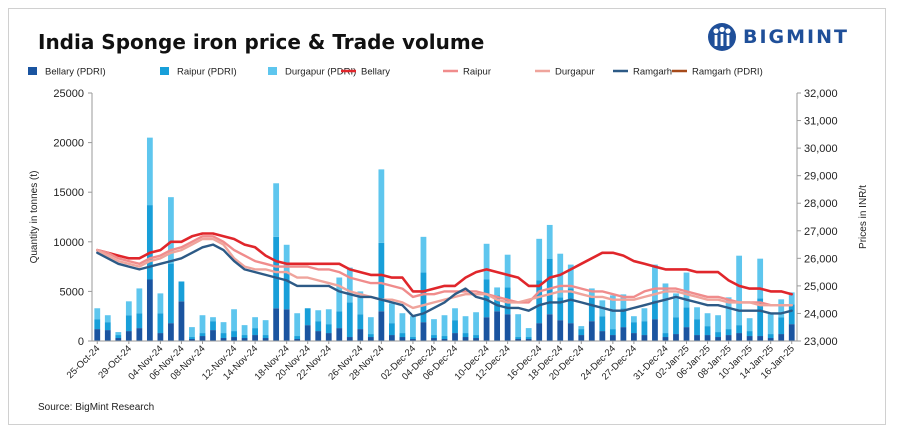  What do you see at coordinates (84, 362) in the screenshot?
I see `x-tick-label: 25-Oct-24` at bounding box center [84, 362].